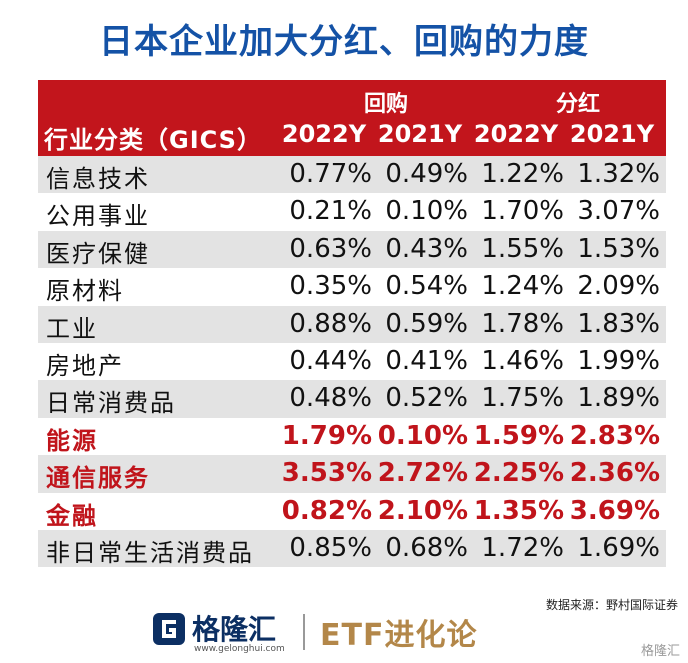 This screenshot has width=688, height=663. I want to click on table-header-column-row: 行业分类（GICS） 2022Y 2021Y 2022Y 2021Y, so click(352, 136).